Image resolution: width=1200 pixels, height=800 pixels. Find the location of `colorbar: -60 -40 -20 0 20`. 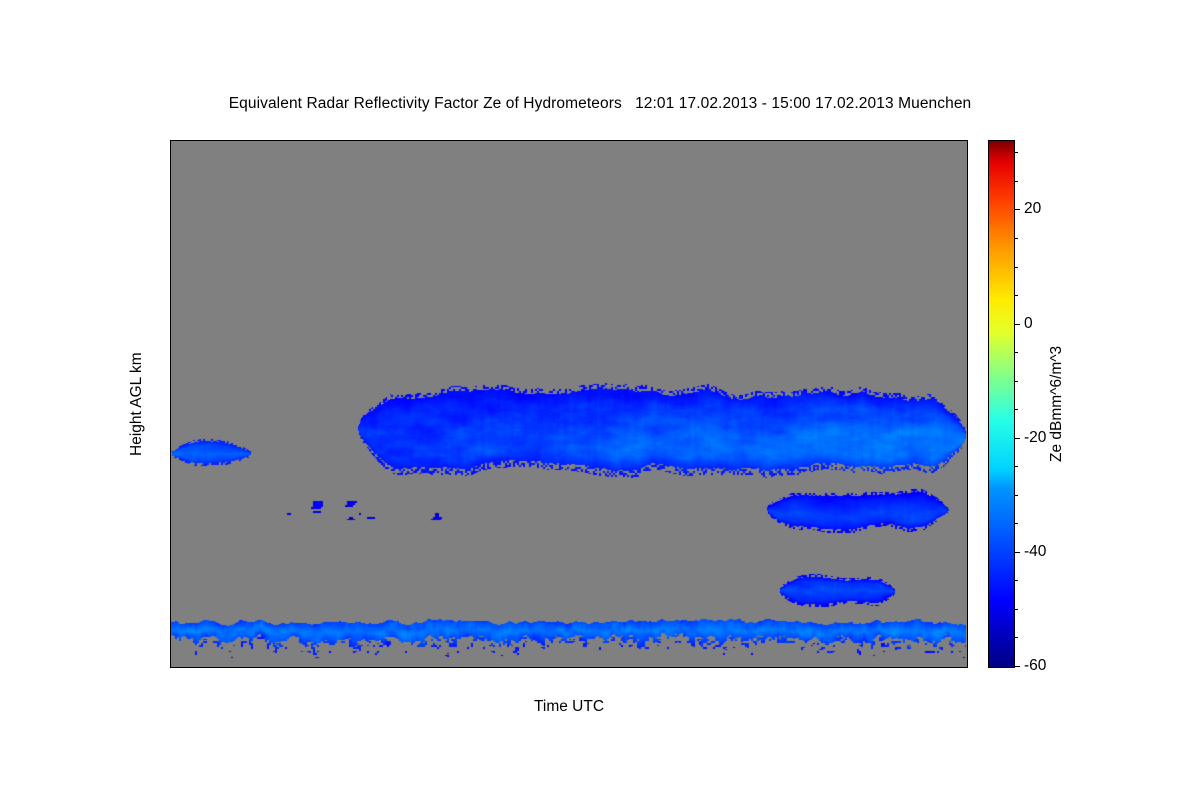

colorbar: -60 -40 -20 0 20 is located at coordinates (1017, 407).